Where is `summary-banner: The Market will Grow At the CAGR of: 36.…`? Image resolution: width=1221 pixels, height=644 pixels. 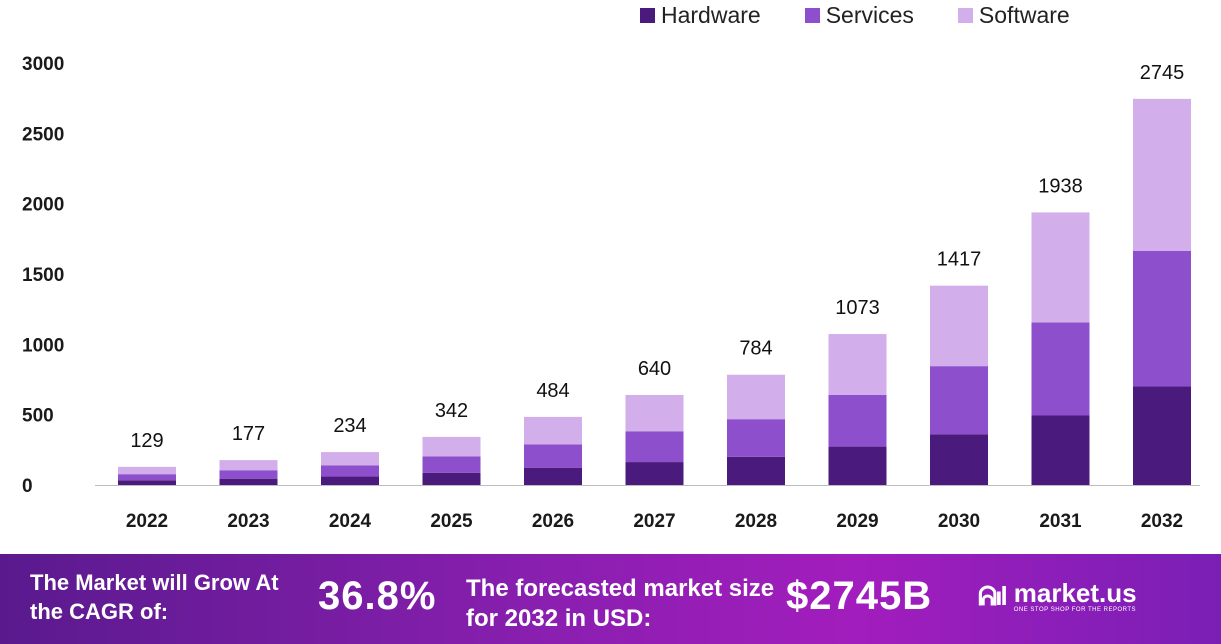 summary-banner: The Market will Grow At the CAGR of: 36.… is located at coordinates (610, 599).